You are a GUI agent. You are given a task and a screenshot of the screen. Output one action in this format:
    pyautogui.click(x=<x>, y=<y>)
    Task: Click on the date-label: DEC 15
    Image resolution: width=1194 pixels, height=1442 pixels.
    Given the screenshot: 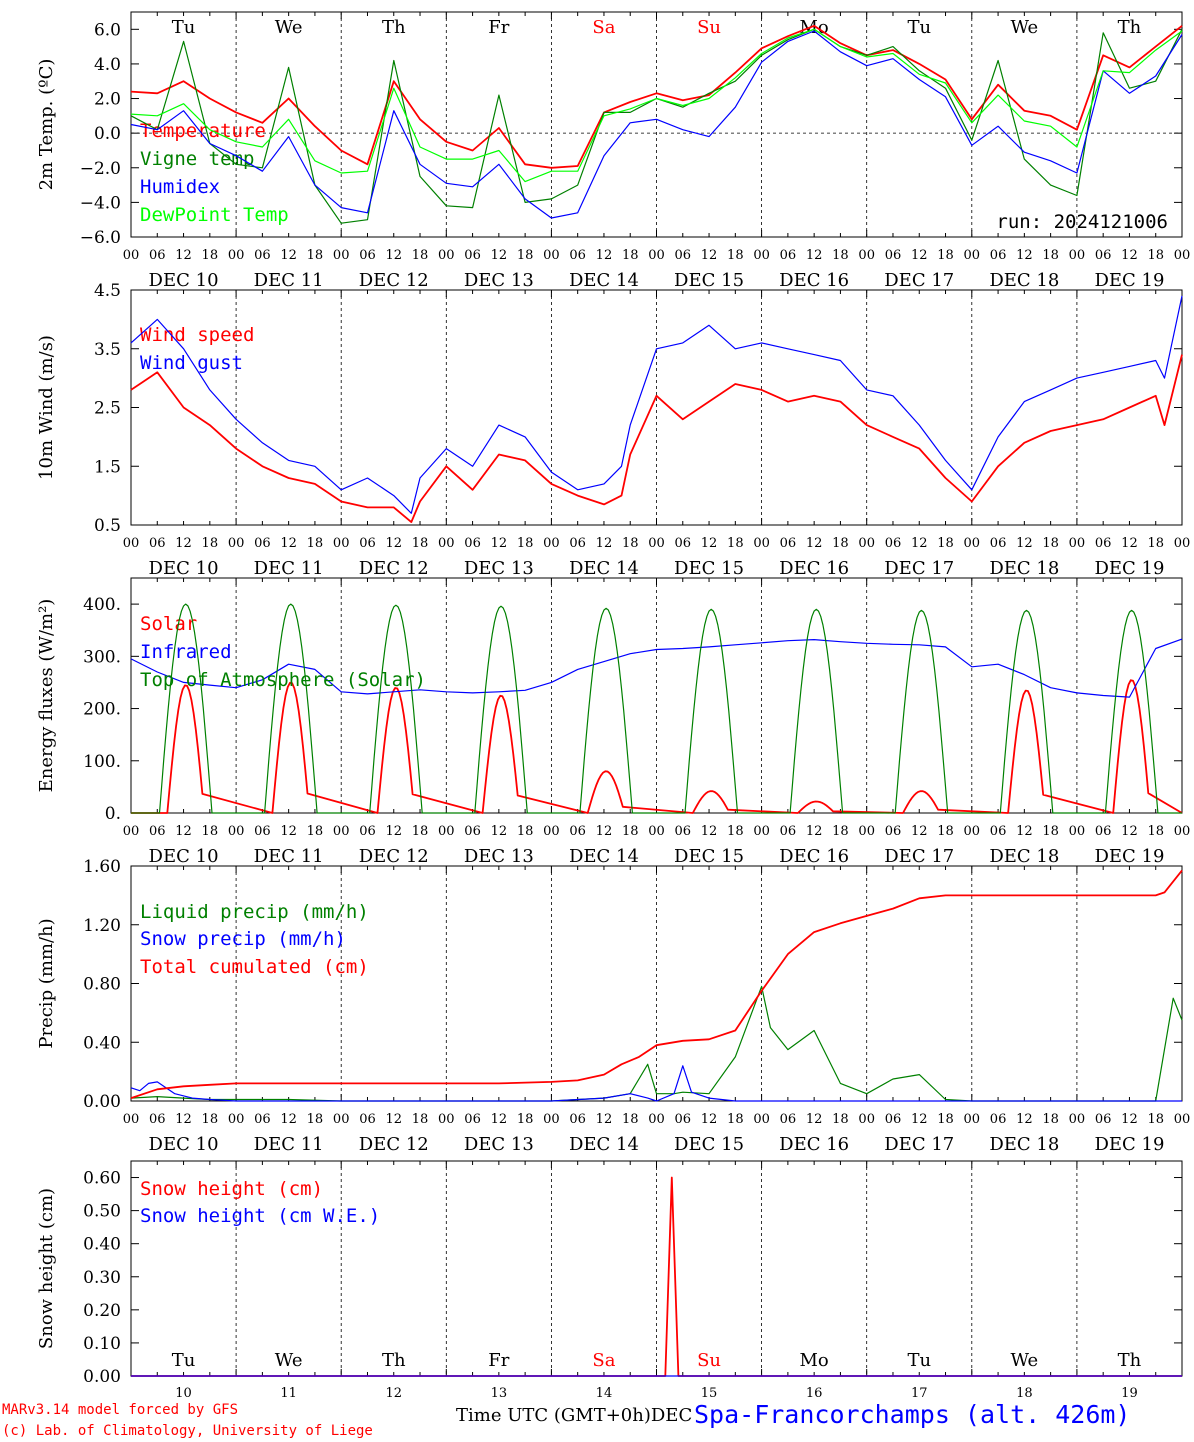 What is the action you would take?
    pyautogui.click(x=709, y=280)
    